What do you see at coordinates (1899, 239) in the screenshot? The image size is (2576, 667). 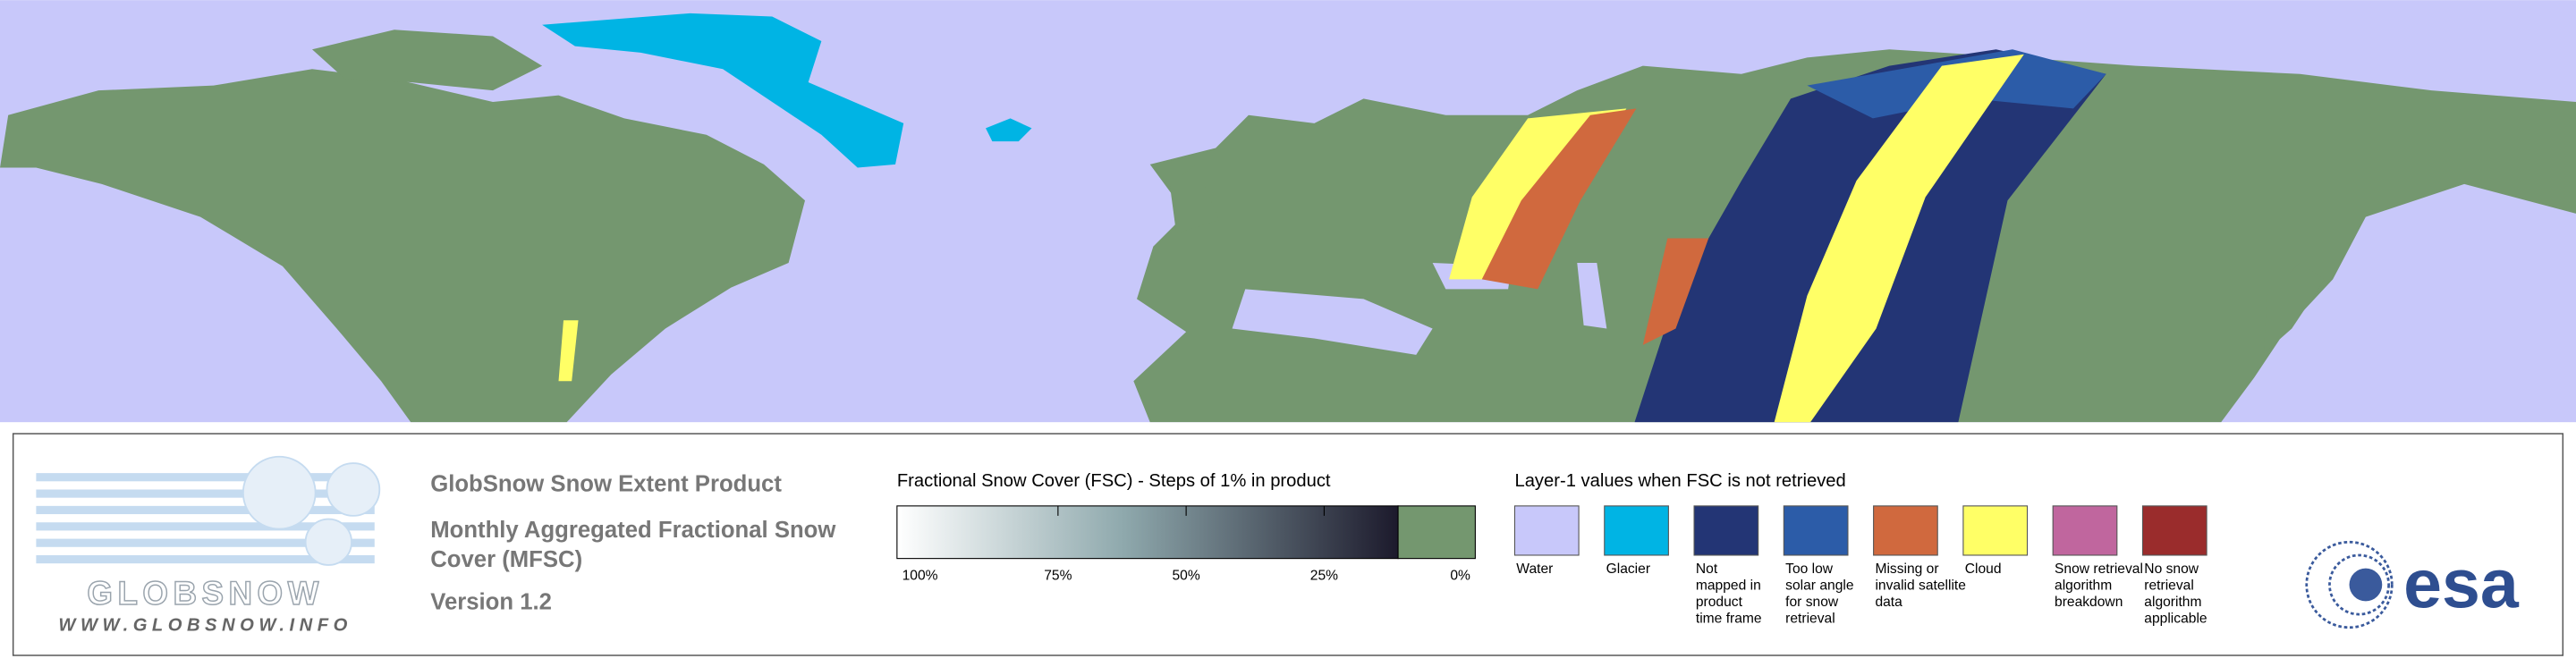 I see `swath-cloud` at bounding box center [1899, 239].